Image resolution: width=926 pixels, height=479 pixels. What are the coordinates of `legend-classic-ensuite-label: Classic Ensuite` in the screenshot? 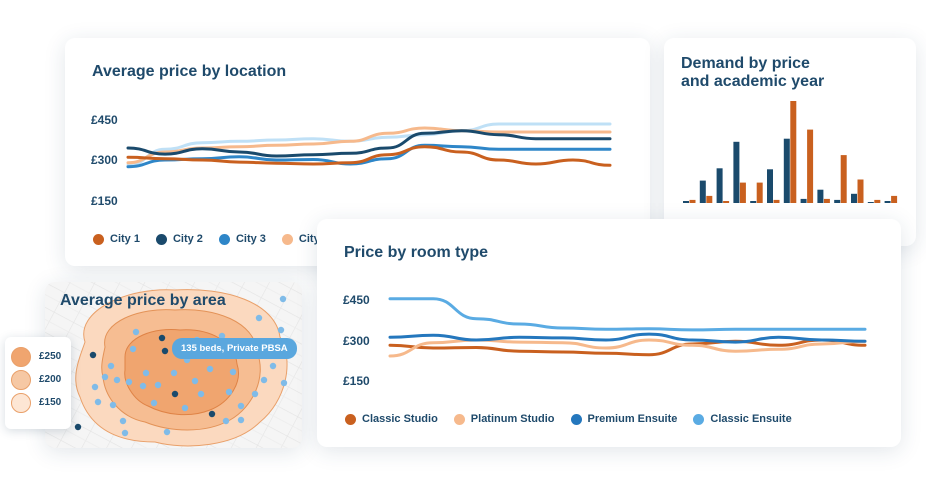 It's located at (751, 419).